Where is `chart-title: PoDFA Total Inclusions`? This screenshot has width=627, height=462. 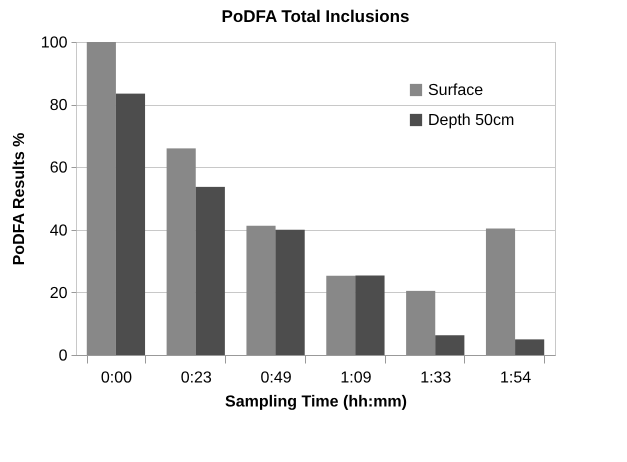 chart-title: PoDFA Total Inclusions is located at coordinates (316, 16).